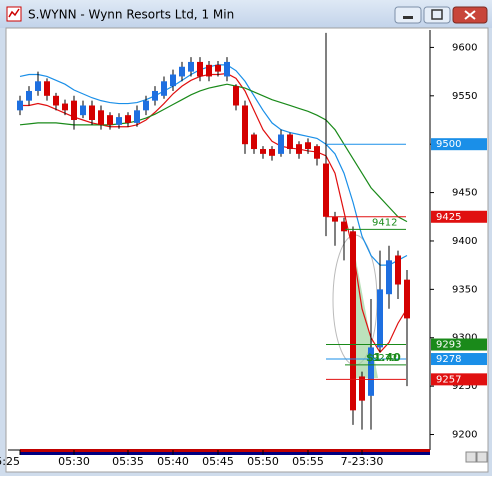 The image size is (492, 480). What do you see at coordinates (74, 461) in the screenshot?
I see `x-tick-label: 05:30` at bounding box center [74, 461].